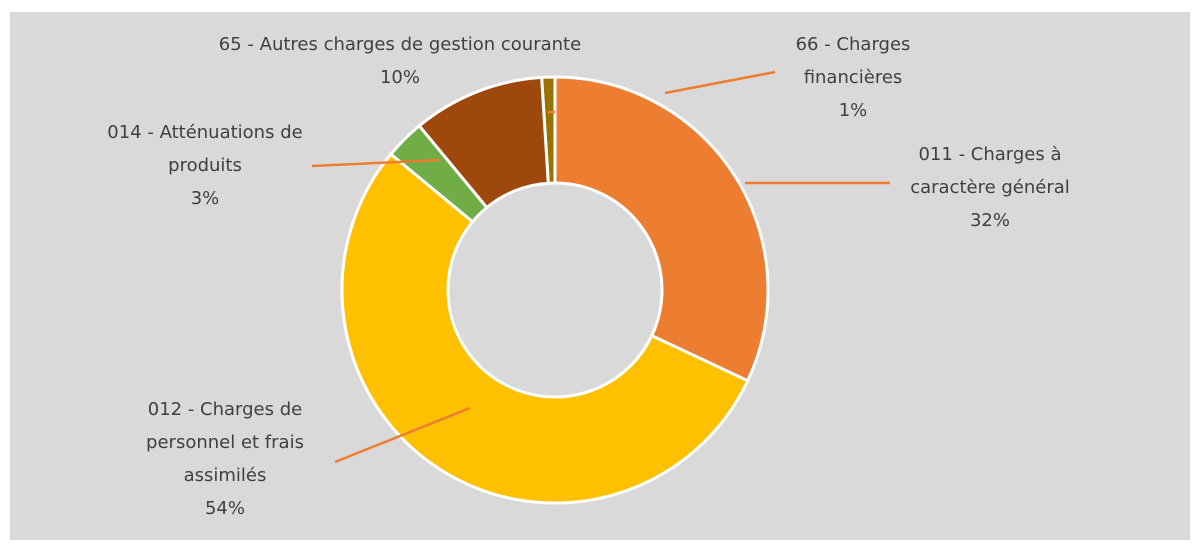 This screenshot has width=1201, height=553. What do you see at coordinates (853, 110) in the screenshot?
I see `label-value: 1%` at bounding box center [853, 110].